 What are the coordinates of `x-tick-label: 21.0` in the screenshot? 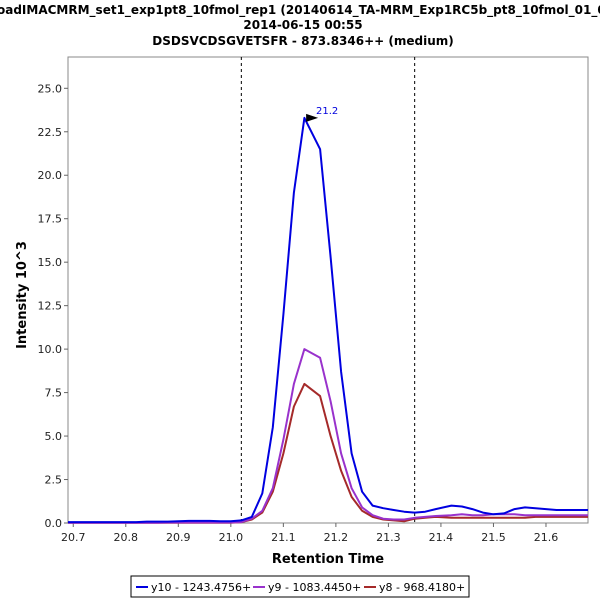 It's located at (231, 537).